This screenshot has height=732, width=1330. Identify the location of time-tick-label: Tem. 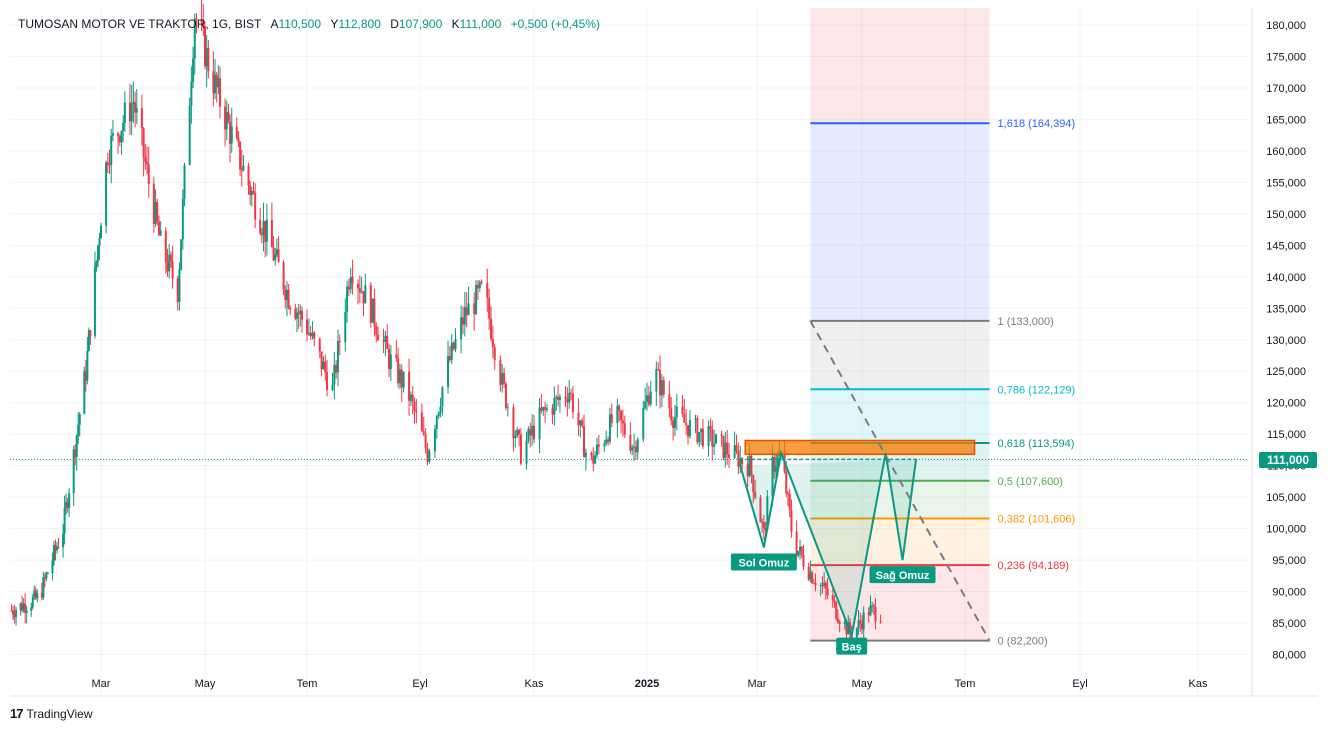
(965, 684).